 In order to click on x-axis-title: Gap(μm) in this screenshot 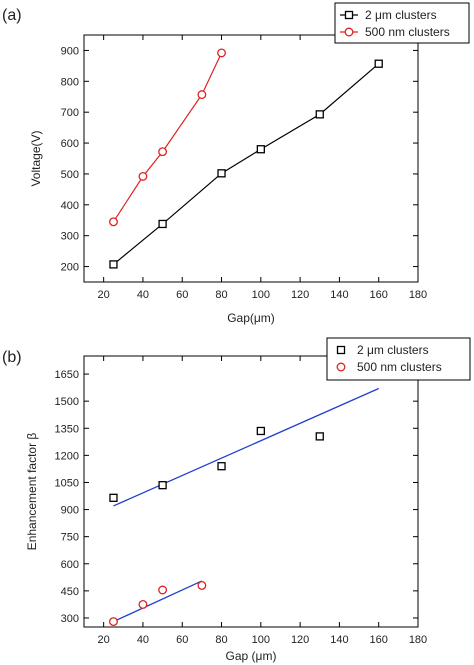, I will do `click(251, 318)`.